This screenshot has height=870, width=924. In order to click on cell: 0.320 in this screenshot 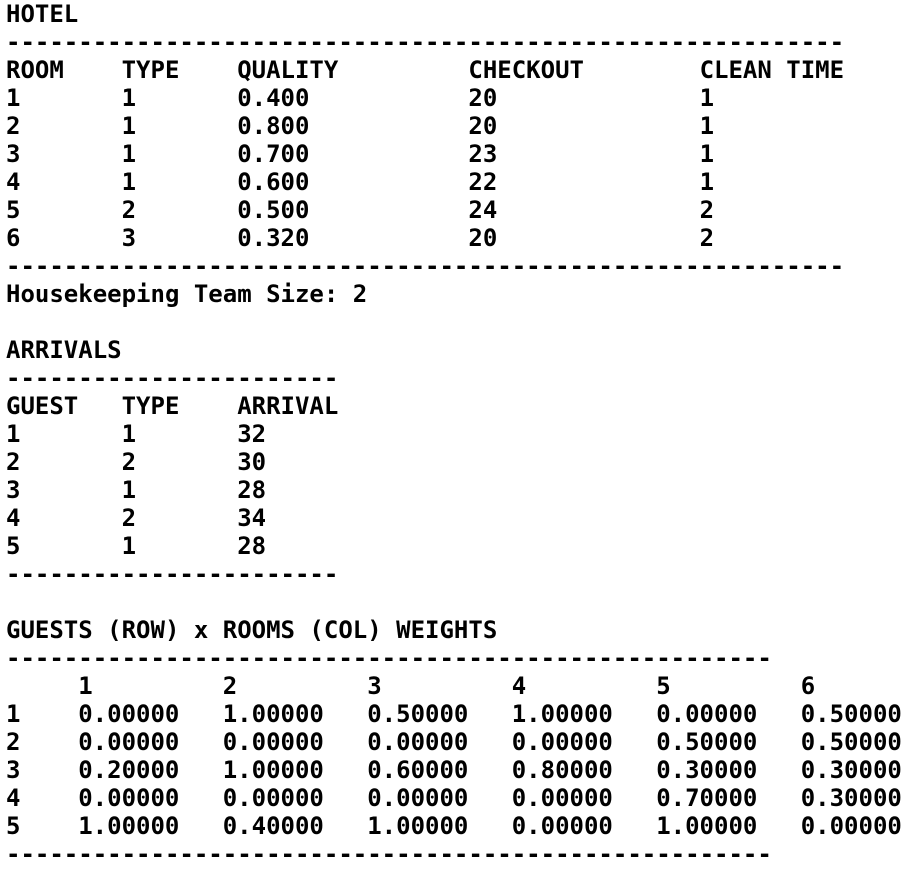, I will do `click(273, 238)`.